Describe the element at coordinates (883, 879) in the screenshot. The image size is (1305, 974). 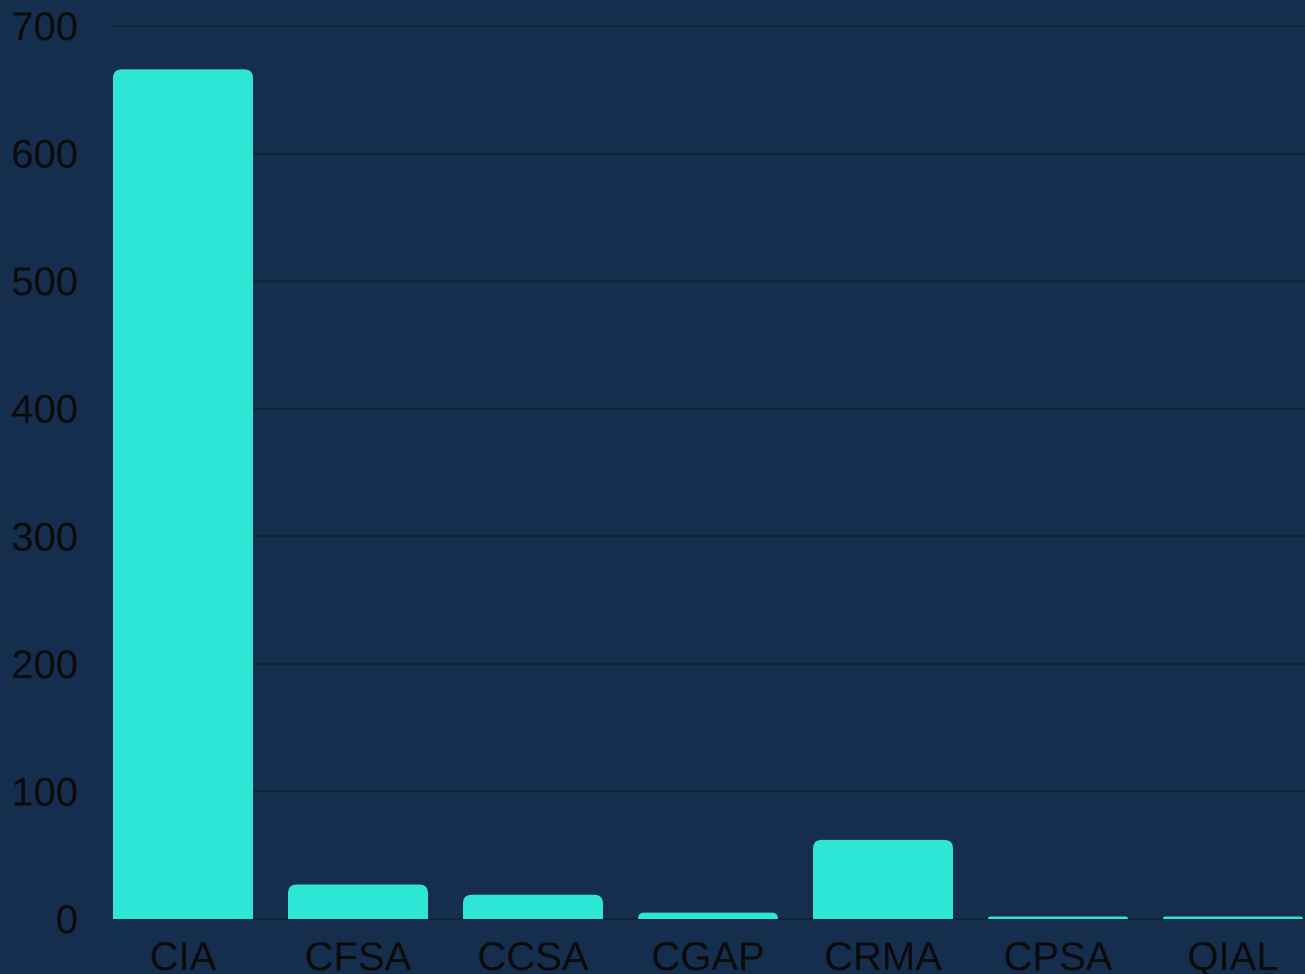
I see `bar-crma` at that location.